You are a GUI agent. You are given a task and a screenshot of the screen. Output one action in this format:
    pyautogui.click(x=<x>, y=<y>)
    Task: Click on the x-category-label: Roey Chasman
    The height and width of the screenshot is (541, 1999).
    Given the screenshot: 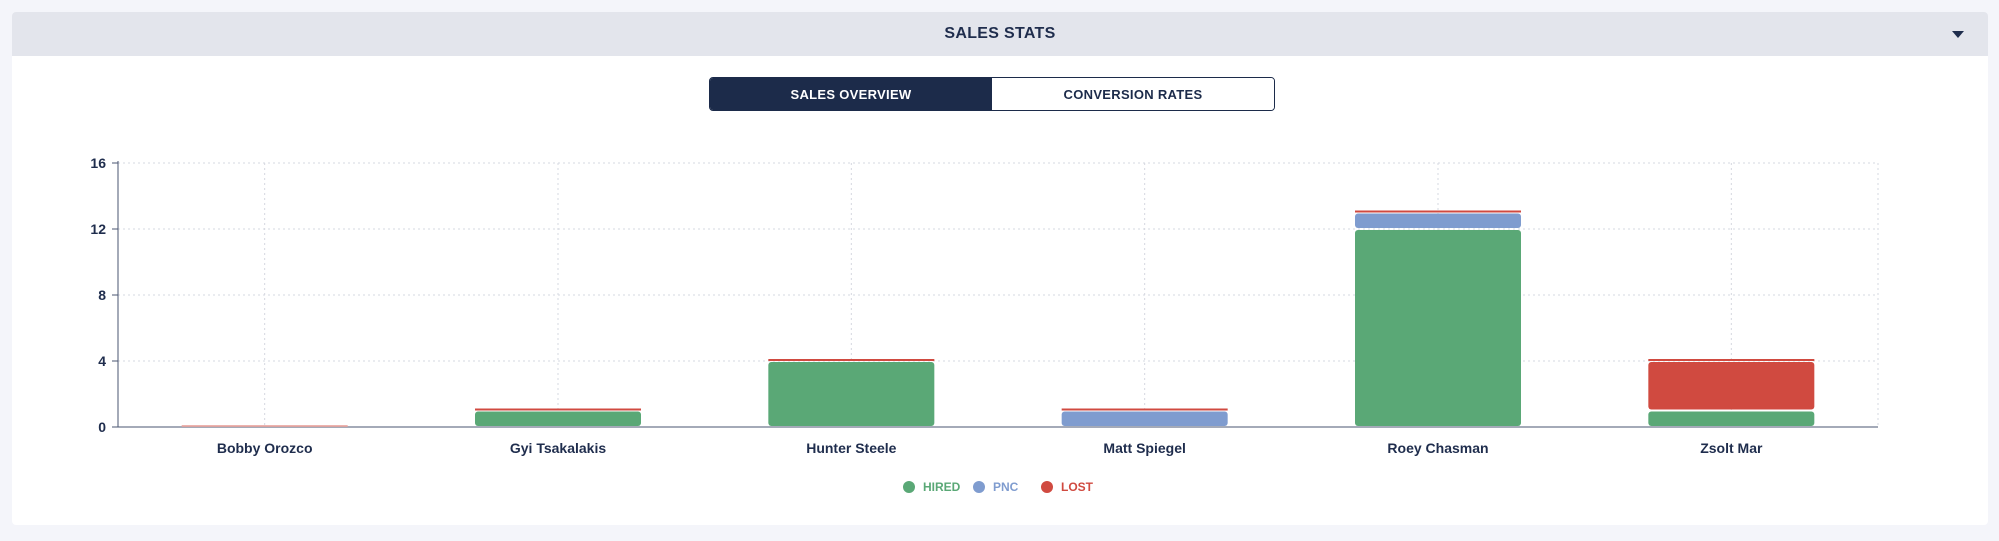 What is the action you would take?
    pyautogui.click(x=1437, y=448)
    